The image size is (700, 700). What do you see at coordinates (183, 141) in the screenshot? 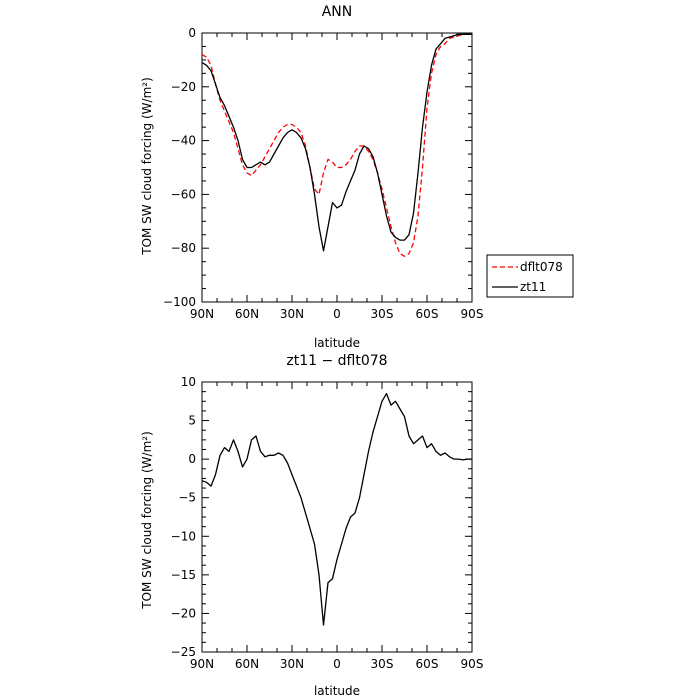
I see `top-y-tick-label: −40` at bounding box center [183, 141].